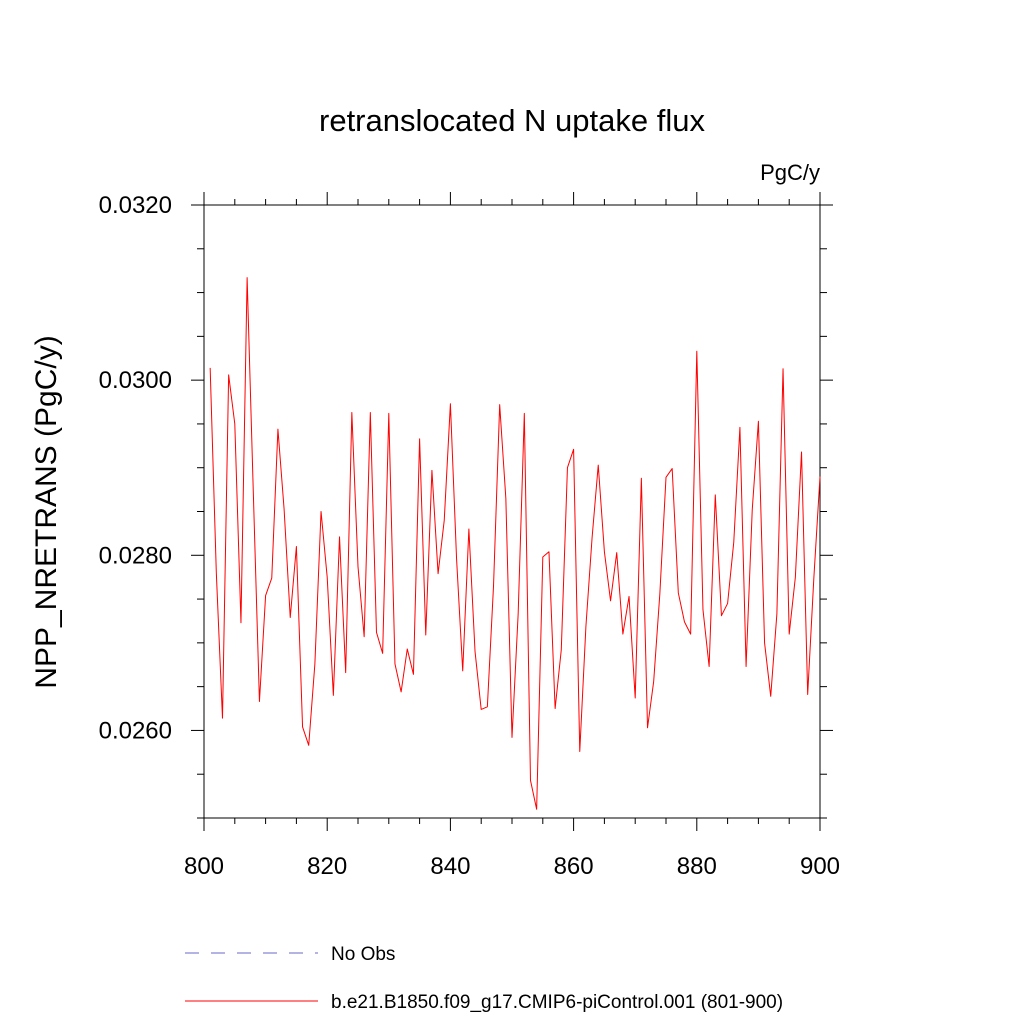 Image resolution: width=1024 pixels, height=1024 pixels. Describe the element at coordinates (327, 866) in the screenshot. I see `x-tick-label: 820` at that location.